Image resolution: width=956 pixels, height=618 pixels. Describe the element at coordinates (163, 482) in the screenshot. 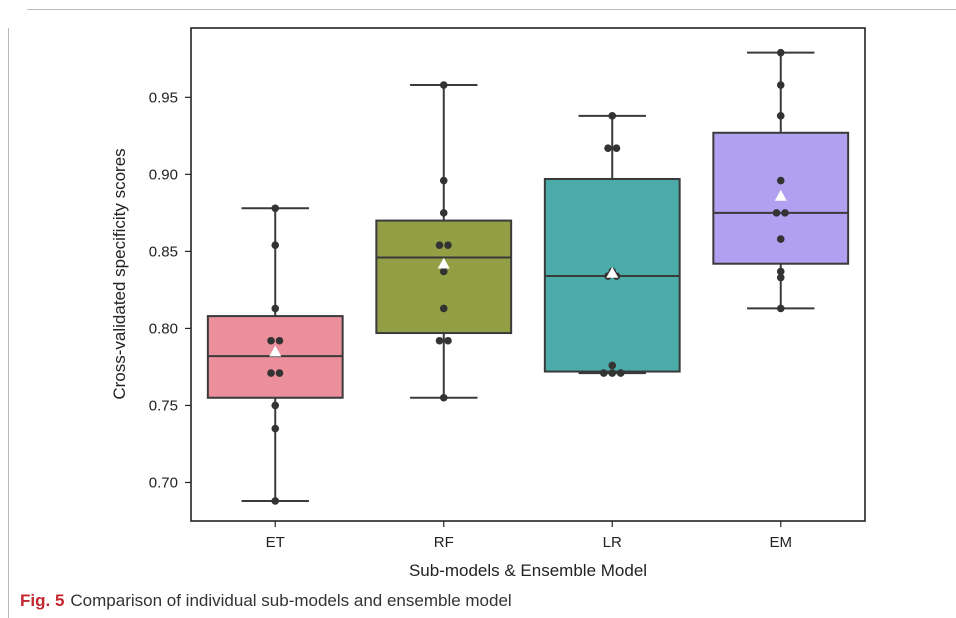

I see `y-tick-label: 0.70` at that location.